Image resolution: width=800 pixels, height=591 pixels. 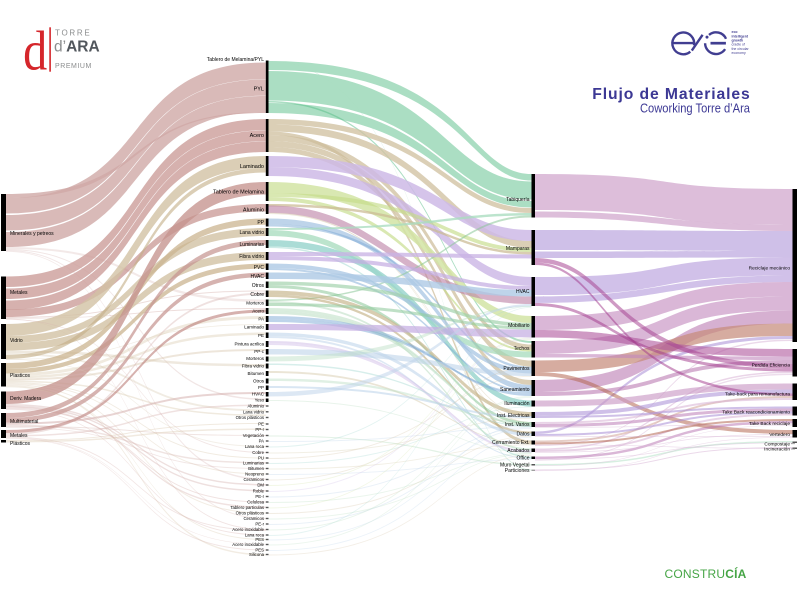 I want to click on svg-text: Inst. Varios, so click(x=517, y=425).